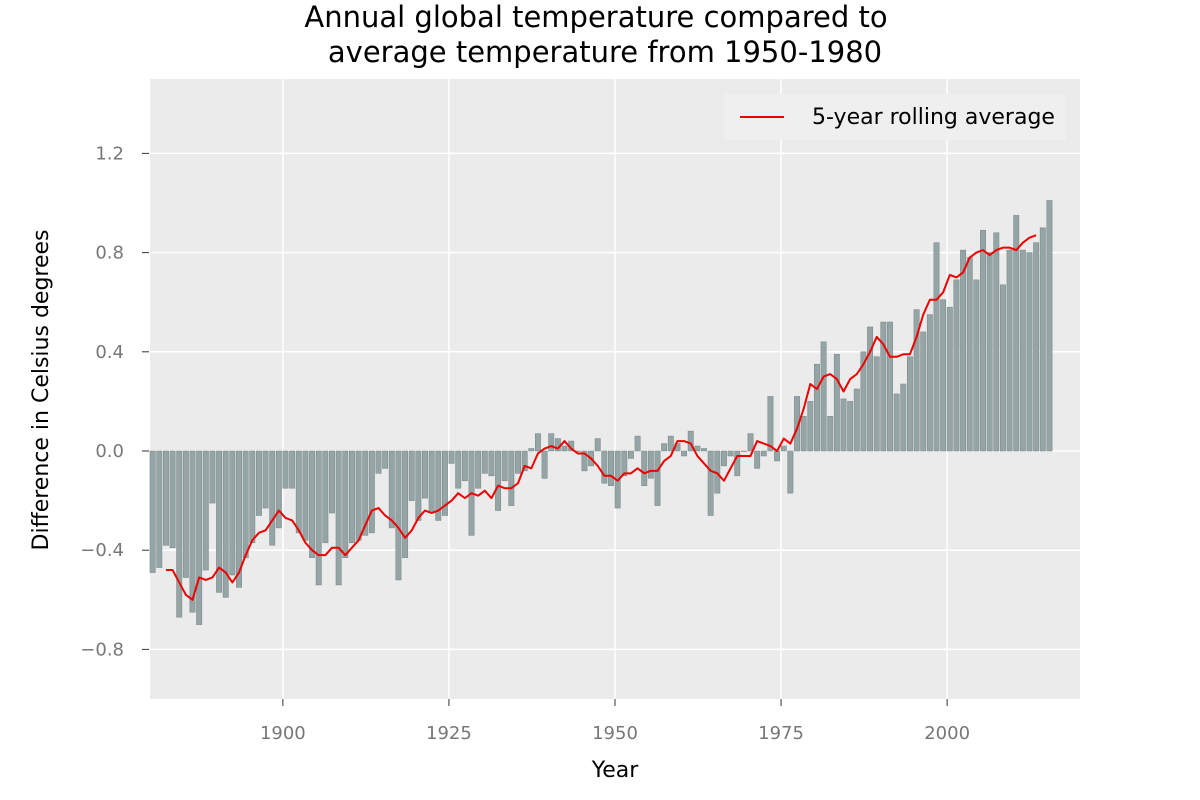 This screenshot has width=1200, height=800. I want to click on bar-1988, so click(870, 389).